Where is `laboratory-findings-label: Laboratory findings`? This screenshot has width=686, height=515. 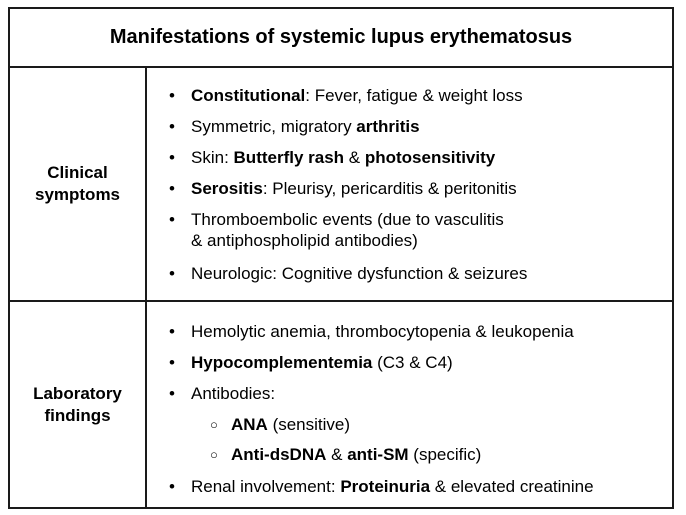
laboratory-findings-label: Laboratory findings is located at coordinates (78, 404).